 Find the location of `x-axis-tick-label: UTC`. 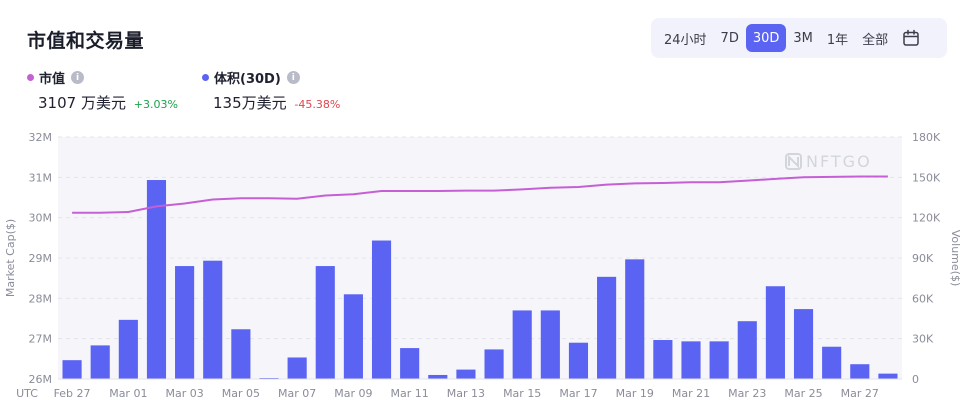

x-axis-tick-label: UTC is located at coordinates (27, 393).